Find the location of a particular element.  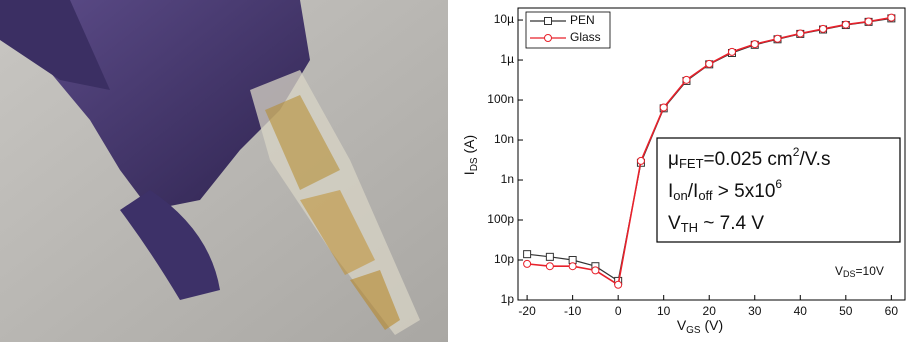

y-tick-label: 10µ is located at coordinates (504, 19).